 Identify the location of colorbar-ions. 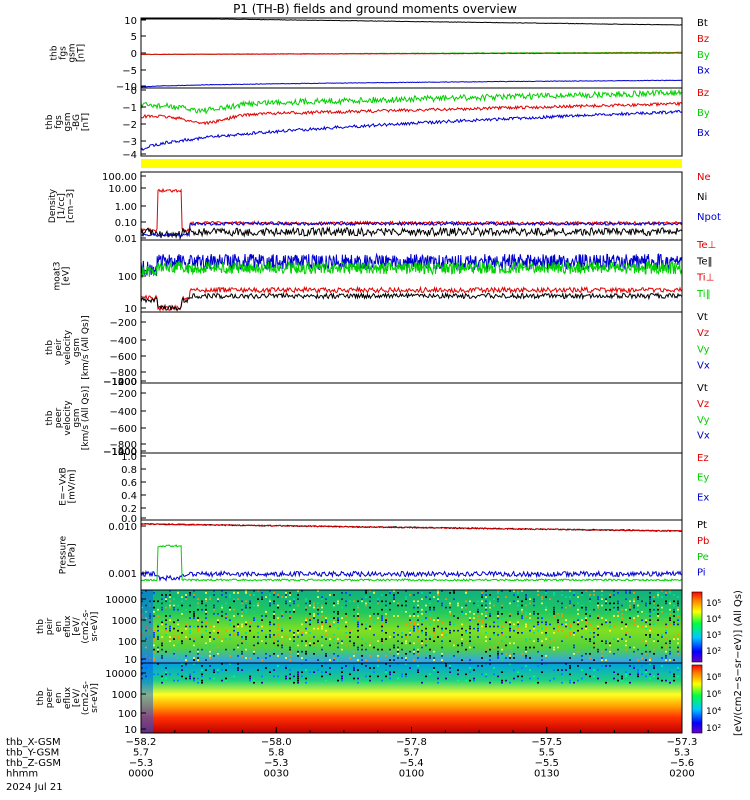
(697, 627).